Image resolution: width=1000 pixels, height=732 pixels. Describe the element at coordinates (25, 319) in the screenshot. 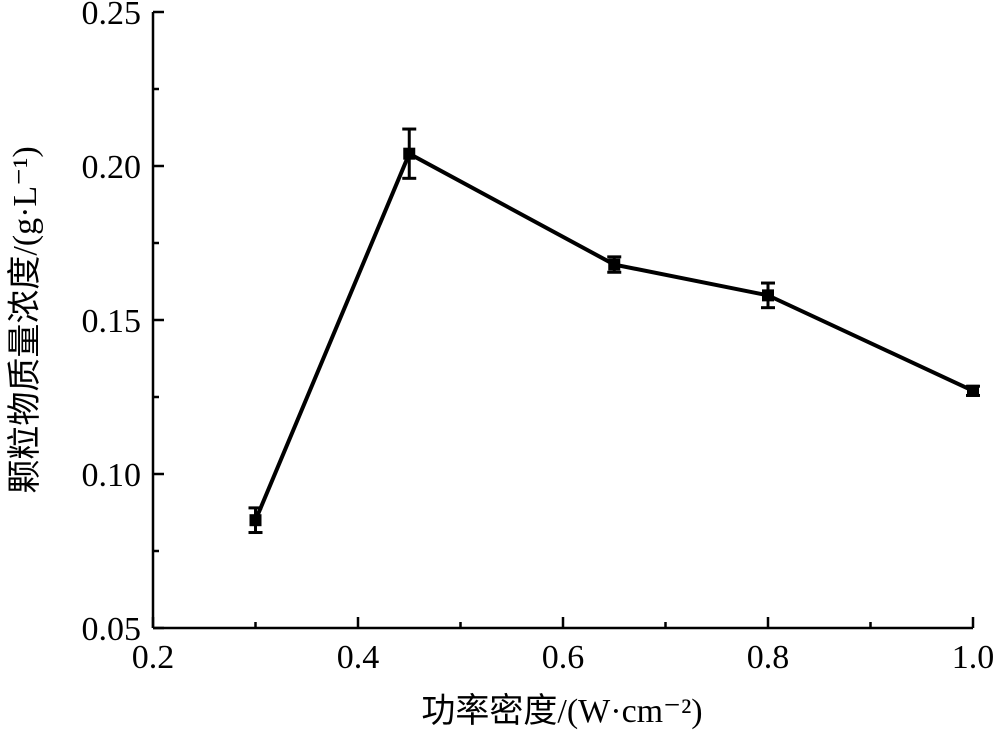

I see `y-axis-title: 颗粒物质量浓度/(g·L⁻¹)` at that location.